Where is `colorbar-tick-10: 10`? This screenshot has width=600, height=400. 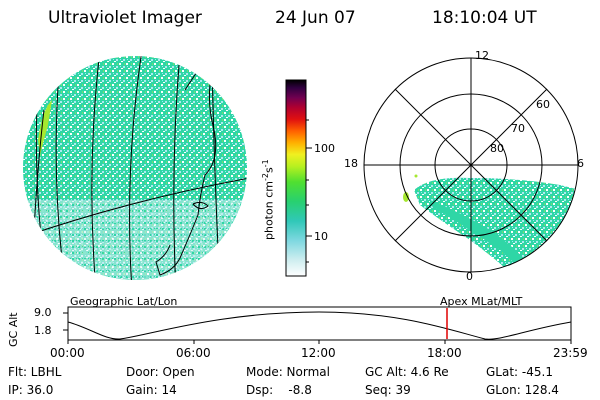 colorbar-tick-10: 10 is located at coordinates (321, 236).